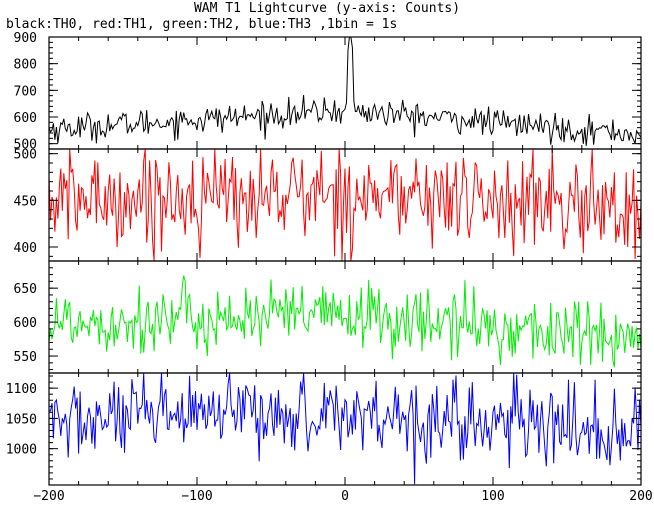 This screenshot has height=505, width=654. What do you see at coordinates (640, 496) in the screenshot?
I see `x-tick-label: 200` at bounding box center [640, 496].